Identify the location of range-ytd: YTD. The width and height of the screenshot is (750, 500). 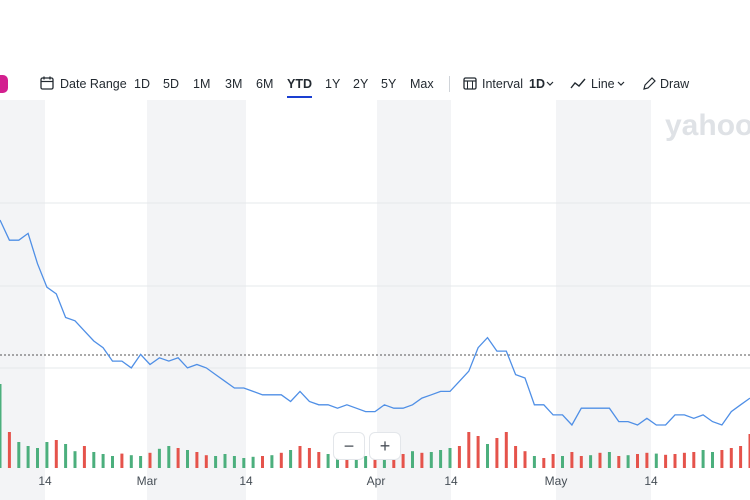
(299, 84).